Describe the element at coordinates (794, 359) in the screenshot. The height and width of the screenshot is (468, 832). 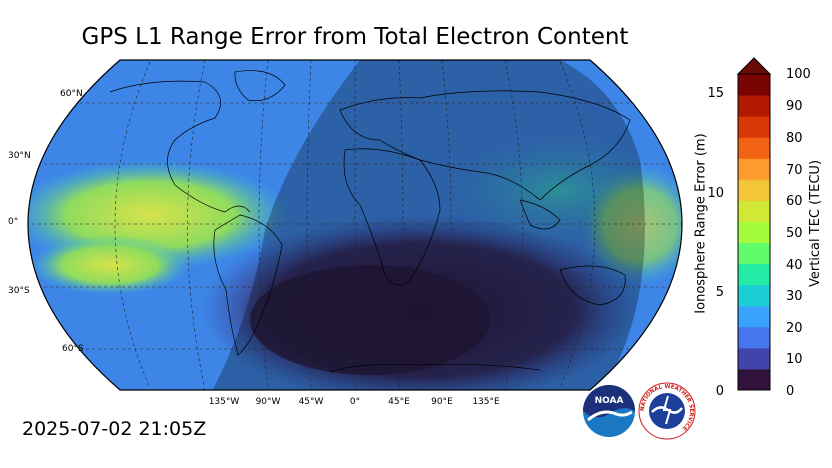
I see `colorbar-right-tick: 10` at that location.